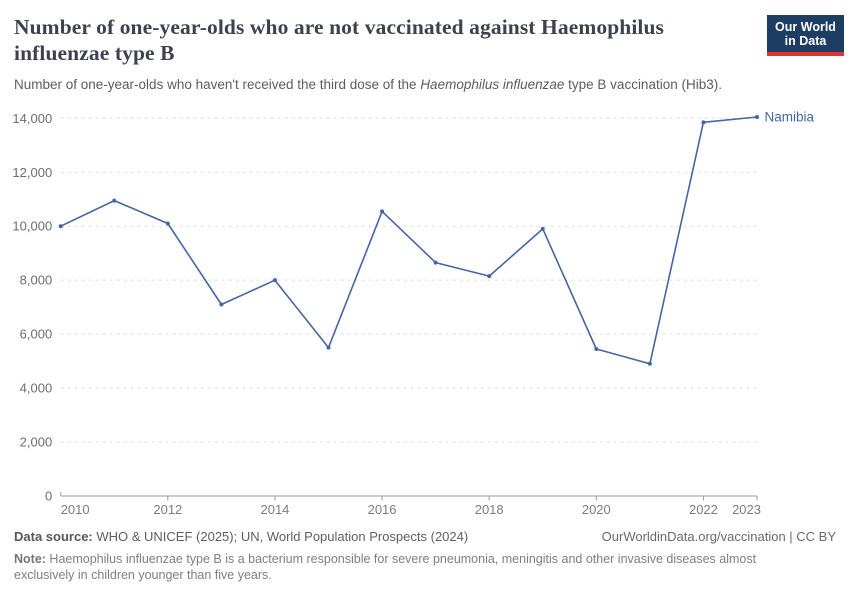 Image resolution: width=850 pixels, height=600 pixels. Describe the element at coordinates (746, 509) in the screenshot. I see `x-tick-label: 2023` at that location.